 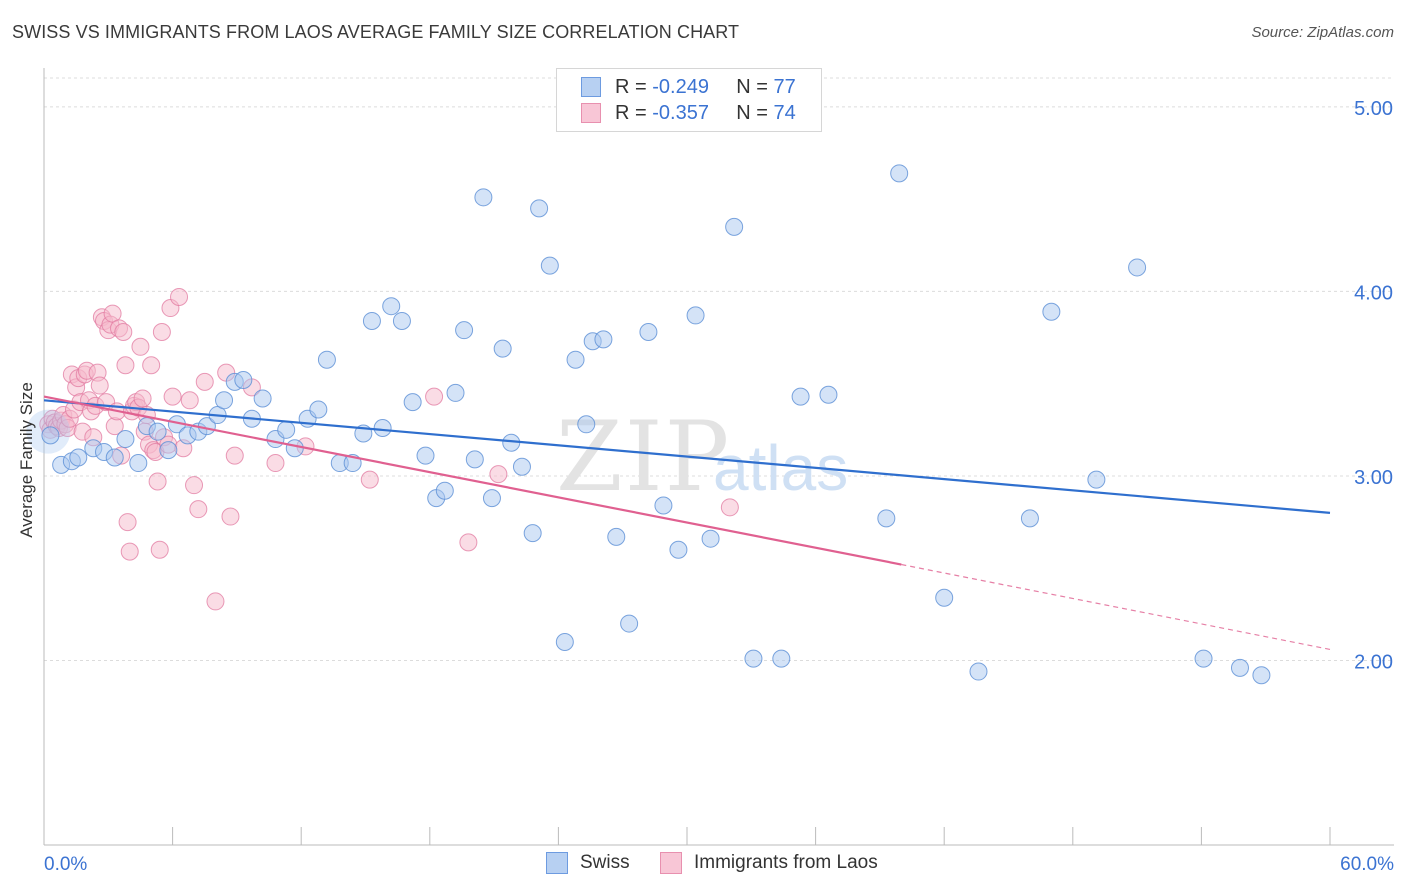 What do you see at coordinates (65, 864) in the screenshot?
I see `x-tick-label-min: 0.0%` at bounding box center [65, 864].